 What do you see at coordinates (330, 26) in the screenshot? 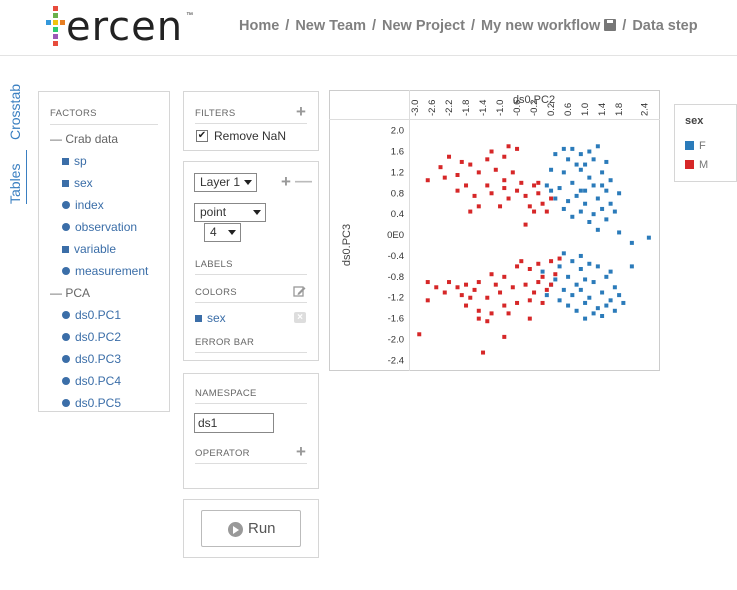
I see `breadcrumb-team: New Team` at bounding box center [330, 26].